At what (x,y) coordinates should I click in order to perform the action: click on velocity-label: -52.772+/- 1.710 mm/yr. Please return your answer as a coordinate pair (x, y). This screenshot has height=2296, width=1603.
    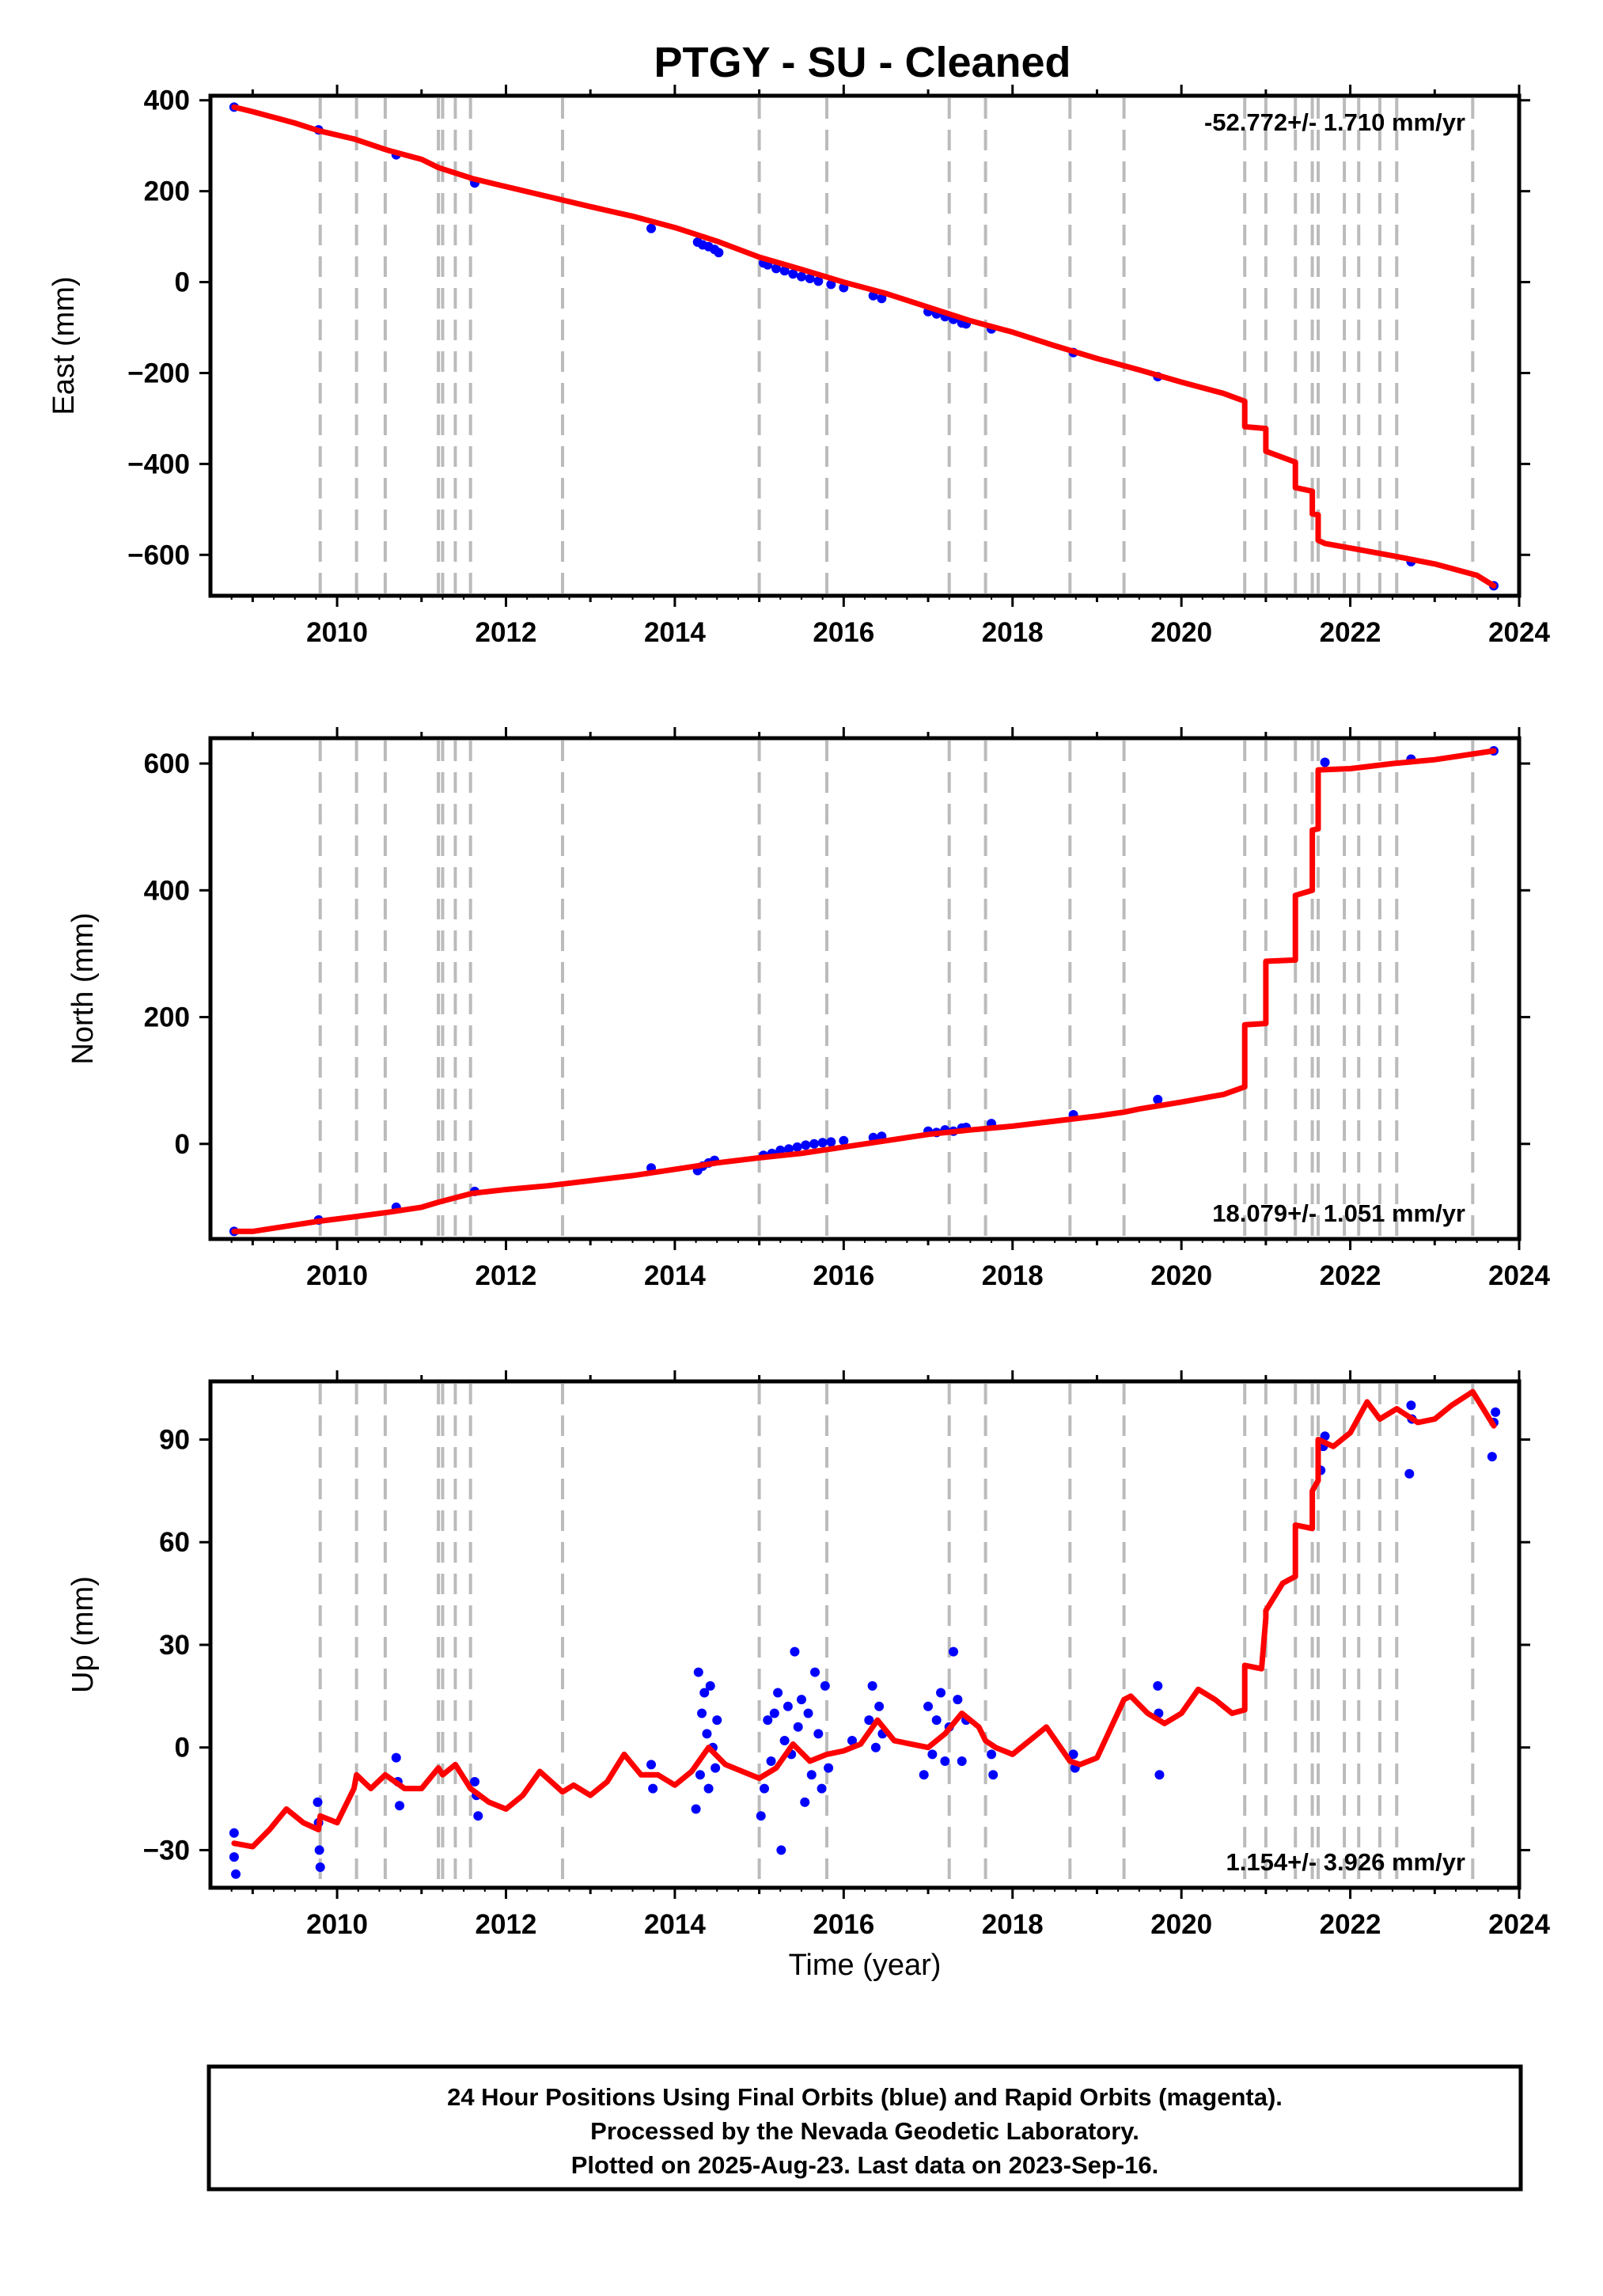
    Looking at the image, I should click on (1334, 122).